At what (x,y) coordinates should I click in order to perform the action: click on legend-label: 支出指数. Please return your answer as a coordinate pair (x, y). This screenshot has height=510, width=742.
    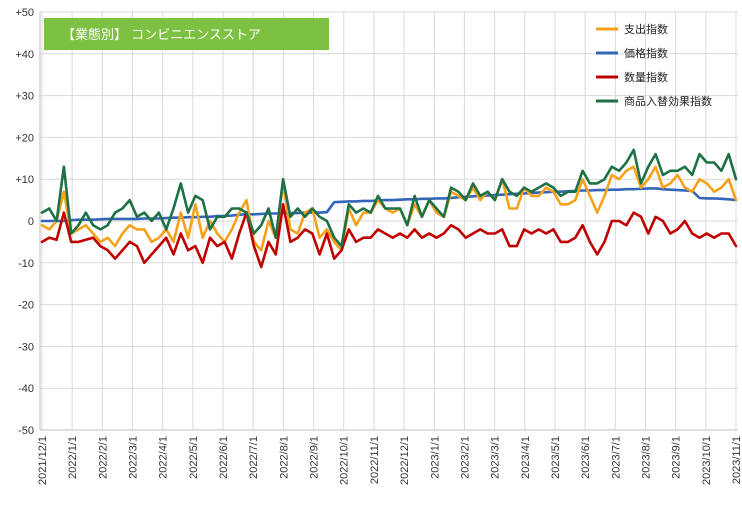
    Looking at the image, I should click on (646, 29).